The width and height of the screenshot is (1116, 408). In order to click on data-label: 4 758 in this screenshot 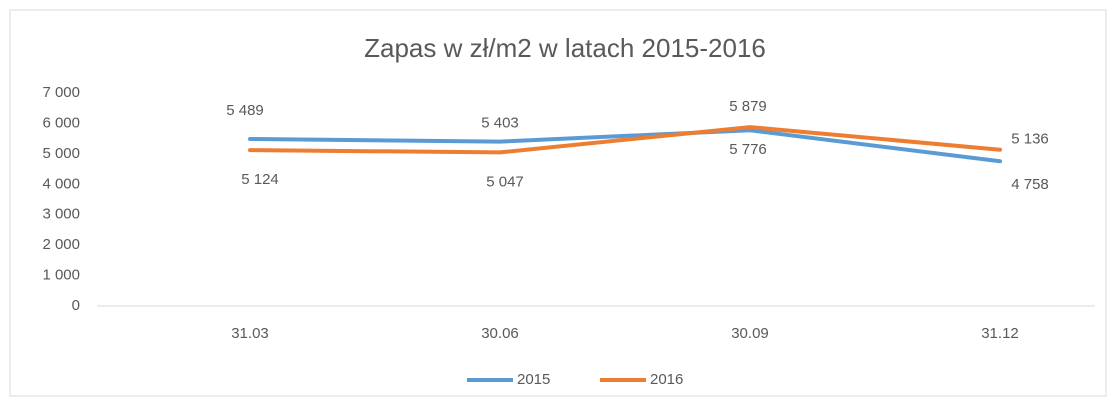, I will do `click(1030, 184)`.